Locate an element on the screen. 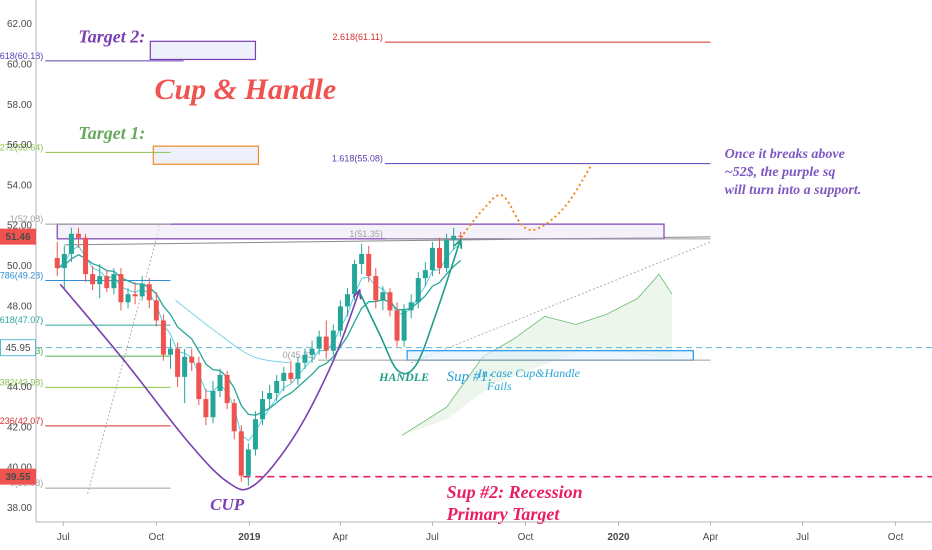 Image resolution: width=932 pixels, height=550 pixels. moving-average-slow is located at coordinates (259, 334).